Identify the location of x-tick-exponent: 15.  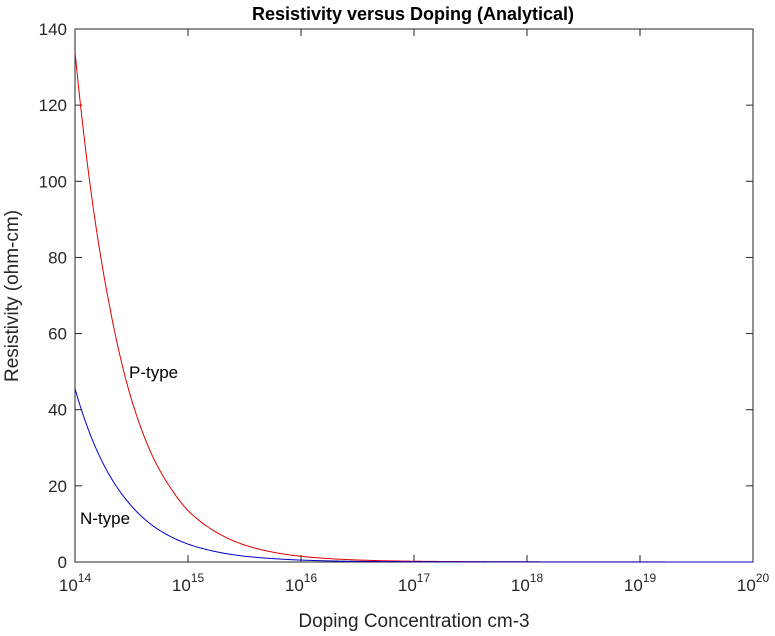
(198, 578).